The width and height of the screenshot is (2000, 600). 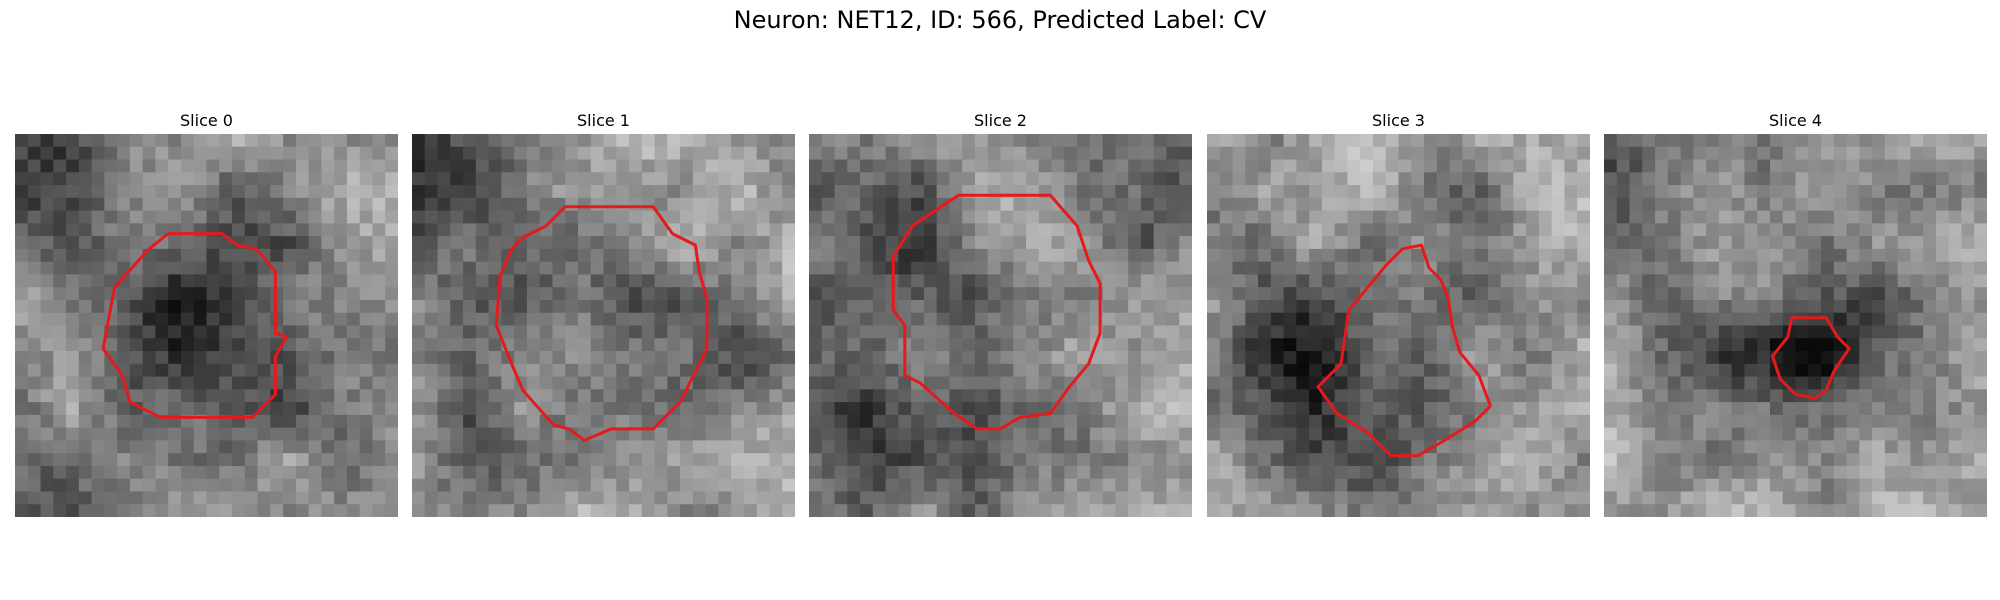 I want to click on slice-title-3: Slice 3, so click(x=1398, y=120).